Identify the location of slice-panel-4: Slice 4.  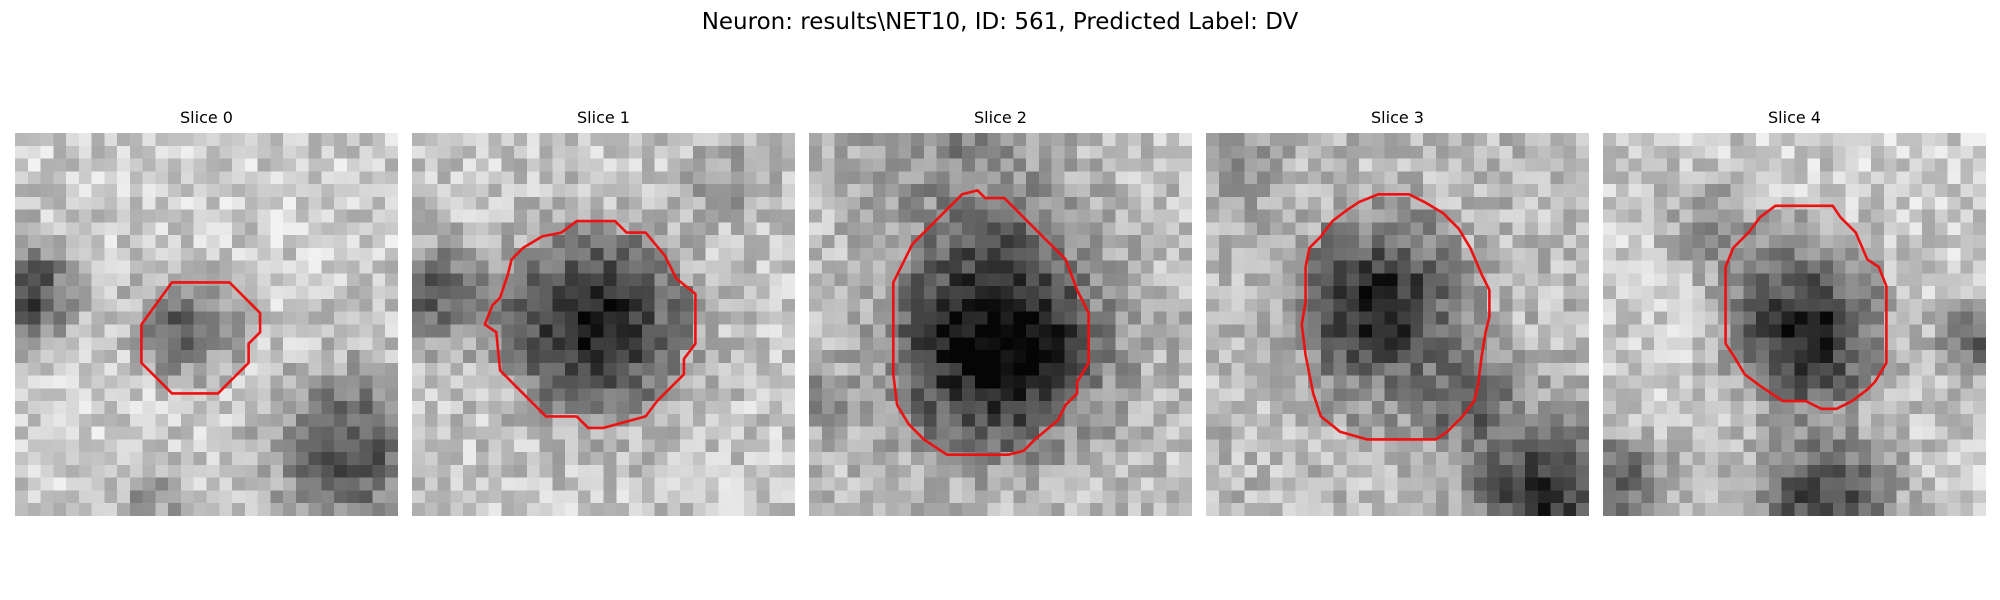
(1794, 312).